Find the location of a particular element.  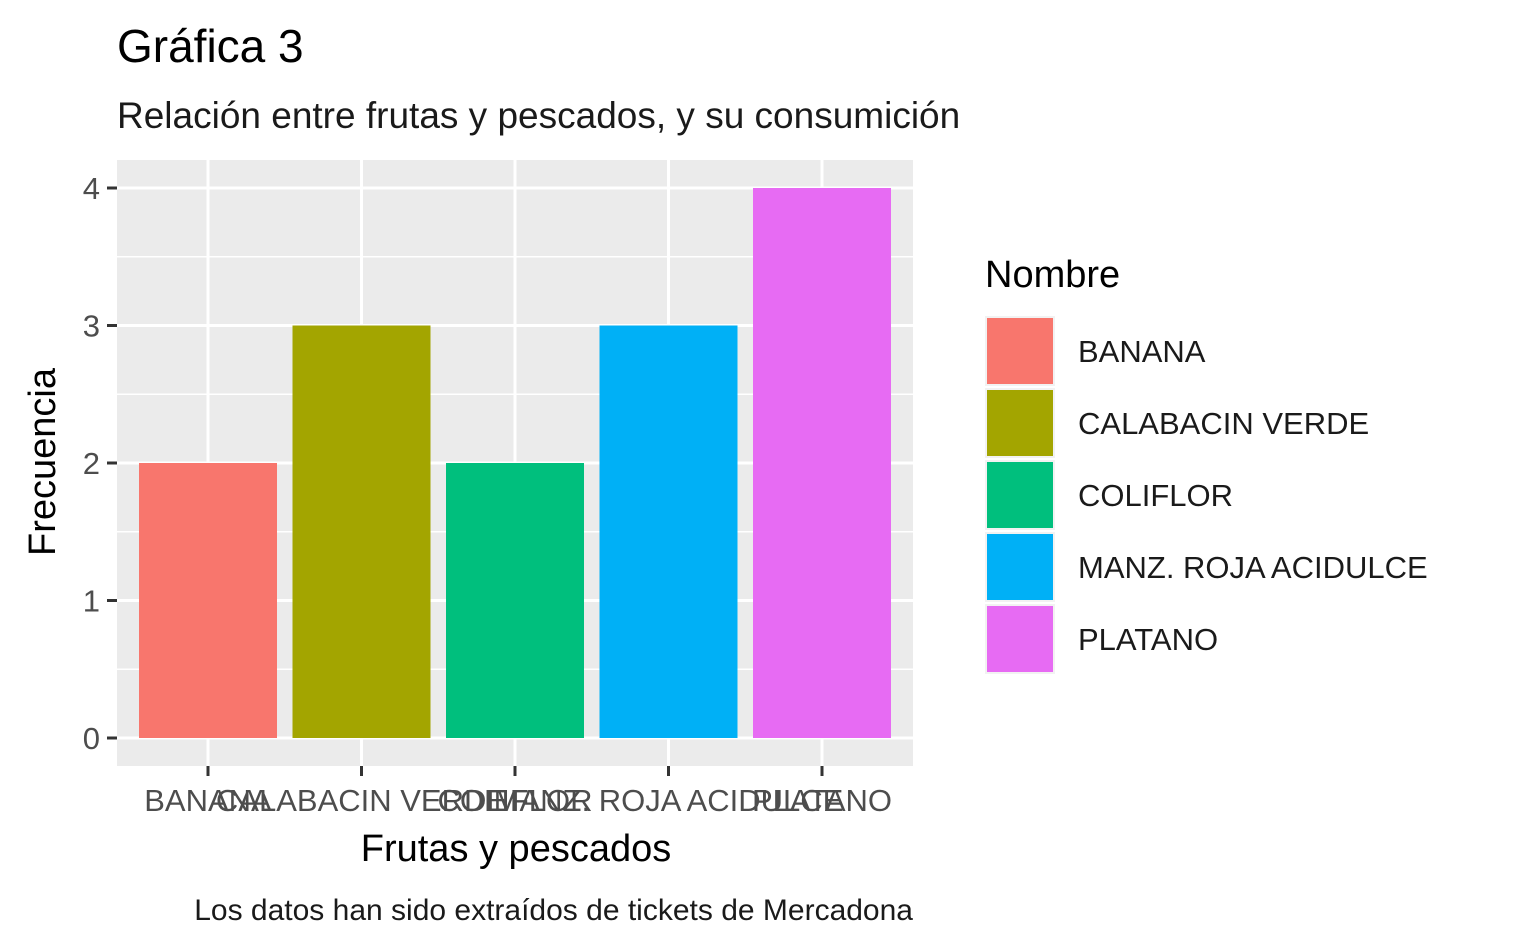

x-tick-label: COLIFLOR is located at coordinates (514, 800).